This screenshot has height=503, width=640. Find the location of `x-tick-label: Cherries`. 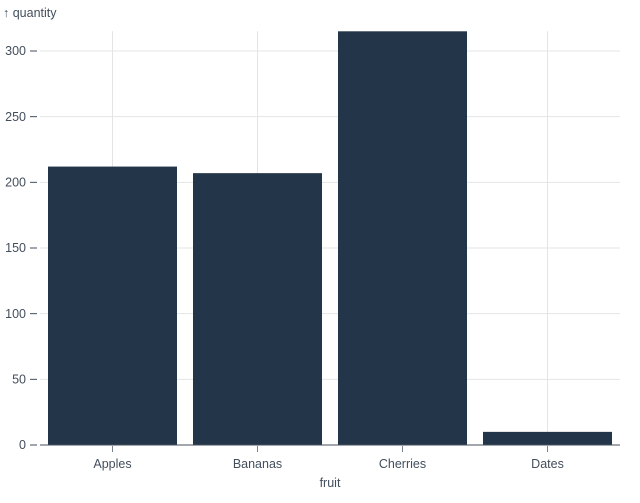

x-tick-label: Cherries is located at coordinates (402, 464).